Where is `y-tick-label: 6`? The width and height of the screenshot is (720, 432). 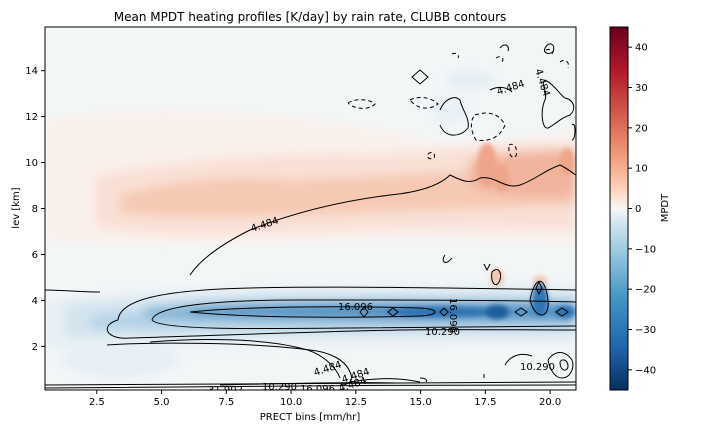 y-tick-label: 6 is located at coordinates (35, 255).